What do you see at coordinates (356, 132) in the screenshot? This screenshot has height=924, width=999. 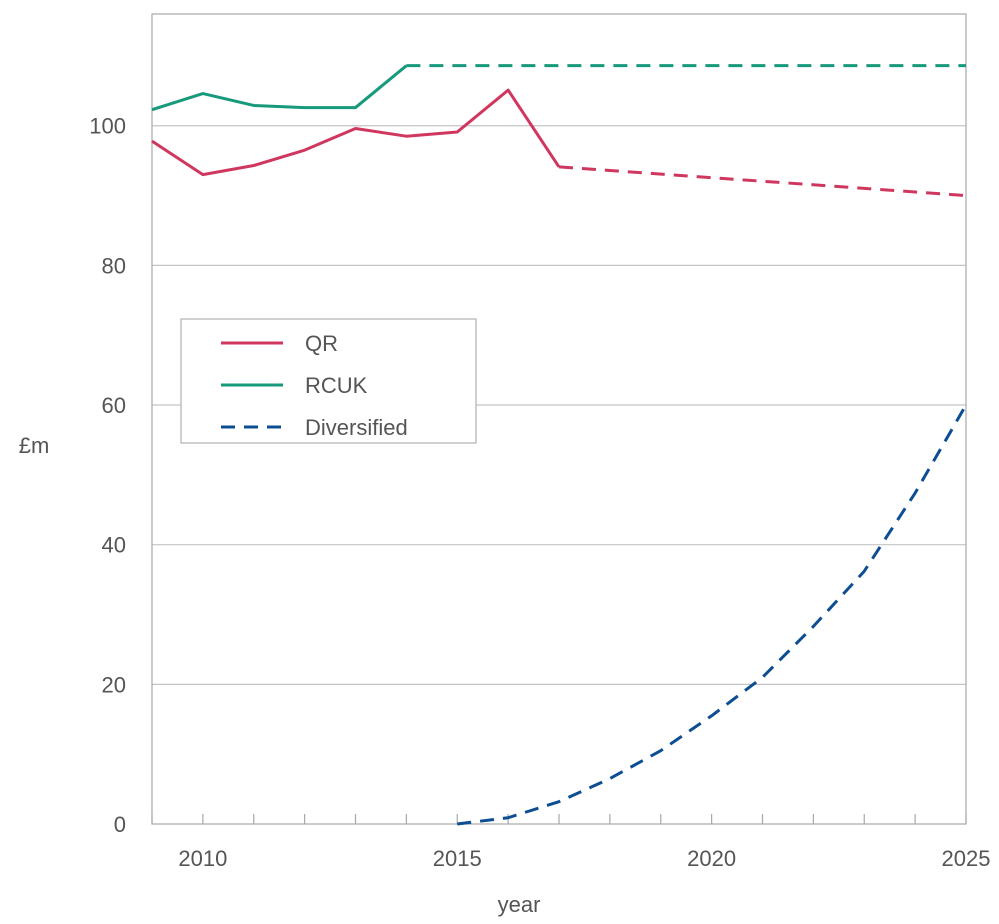 I see `series-qr-solid-line` at bounding box center [356, 132].